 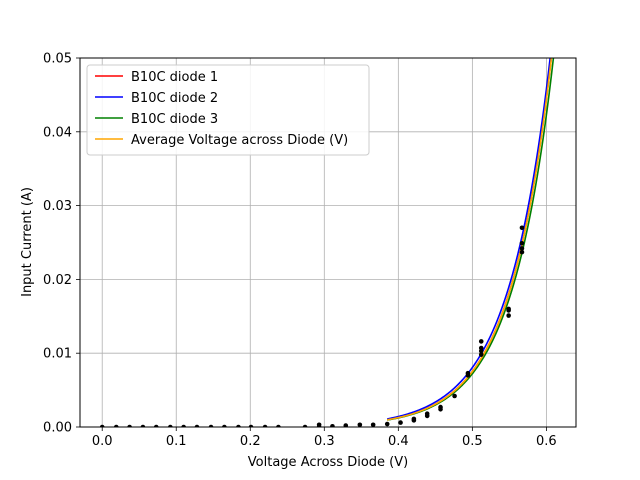 What do you see at coordinates (472, 441) in the screenshot?
I see `x-tick-label: 0.5` at bounding box center [472, 441].